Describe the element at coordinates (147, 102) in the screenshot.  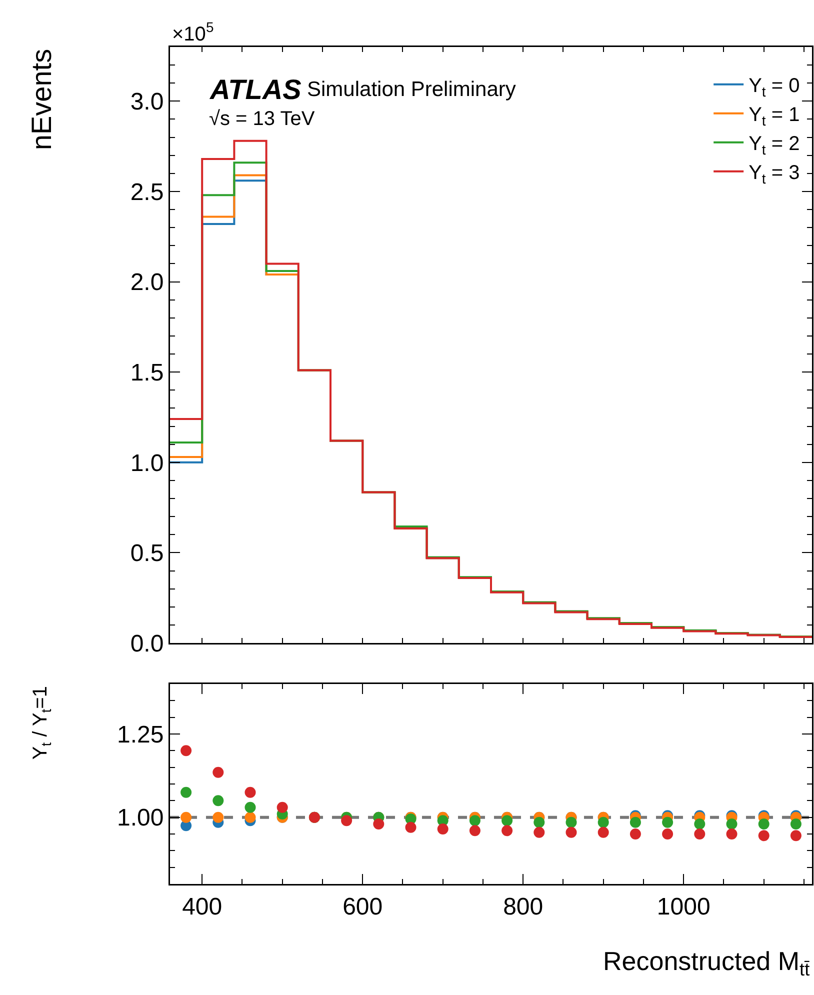
I see `y-tick-label: 3.0` at that location.